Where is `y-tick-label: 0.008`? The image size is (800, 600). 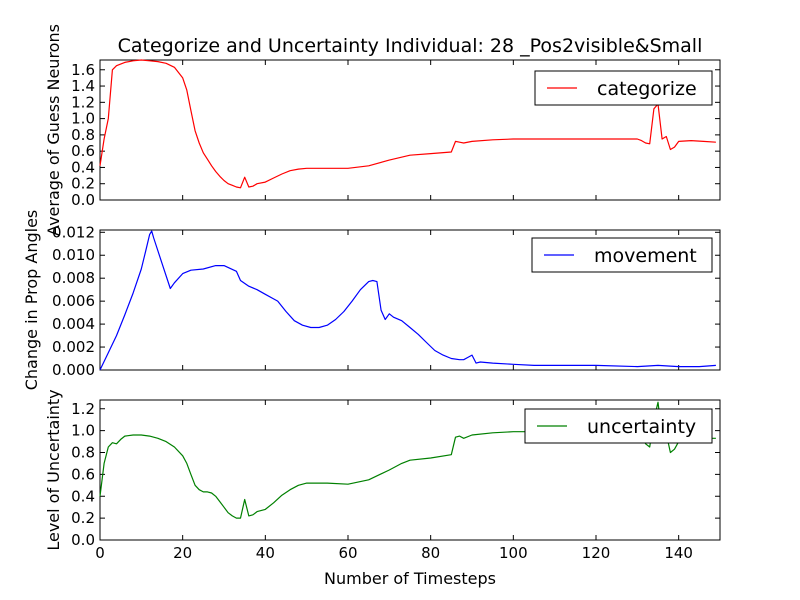 y-tick-label: 0.008 is located at coordinates (73, 278).